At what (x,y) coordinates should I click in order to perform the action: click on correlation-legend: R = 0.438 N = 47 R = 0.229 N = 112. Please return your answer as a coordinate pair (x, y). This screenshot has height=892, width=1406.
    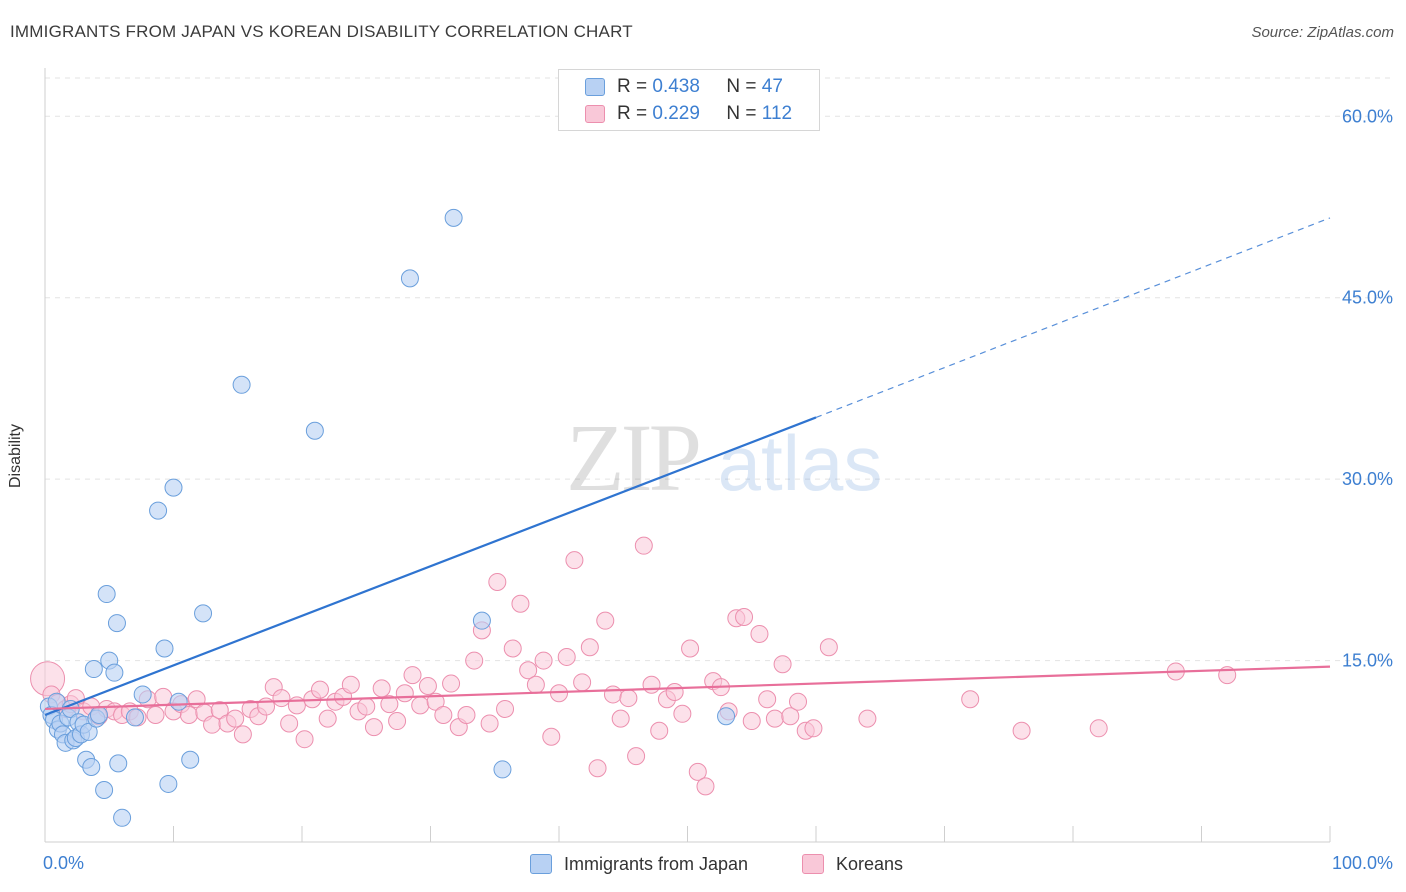
    Looking at the image, I should click on (689, 100).